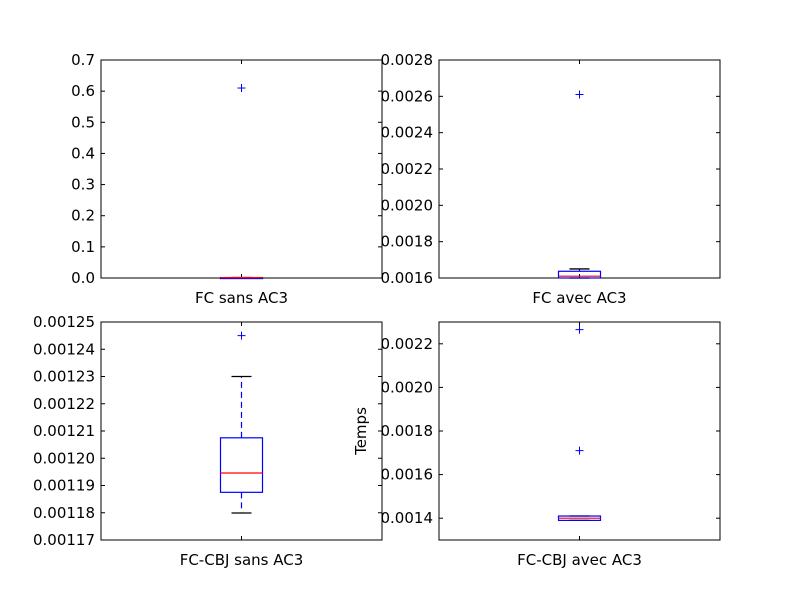  What do you see at coordinates (407, 96) in the screenshot?
I see `y-tick-label: 0.0026` at bounding box center [407, 96].